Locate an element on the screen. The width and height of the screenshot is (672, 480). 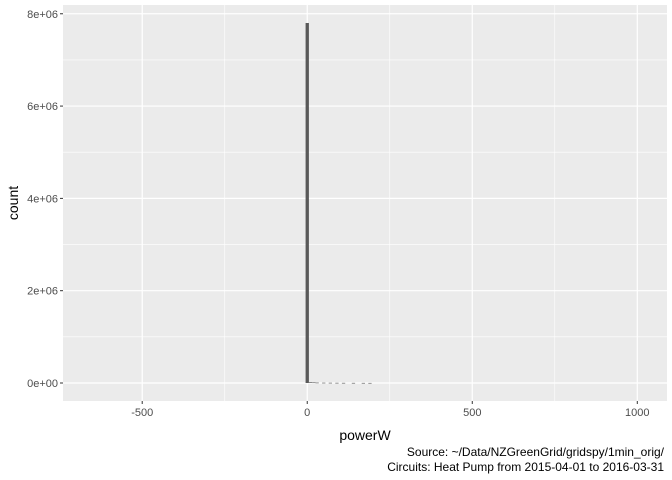
x-tick-label: 0 is located at coordinates (307, 413).